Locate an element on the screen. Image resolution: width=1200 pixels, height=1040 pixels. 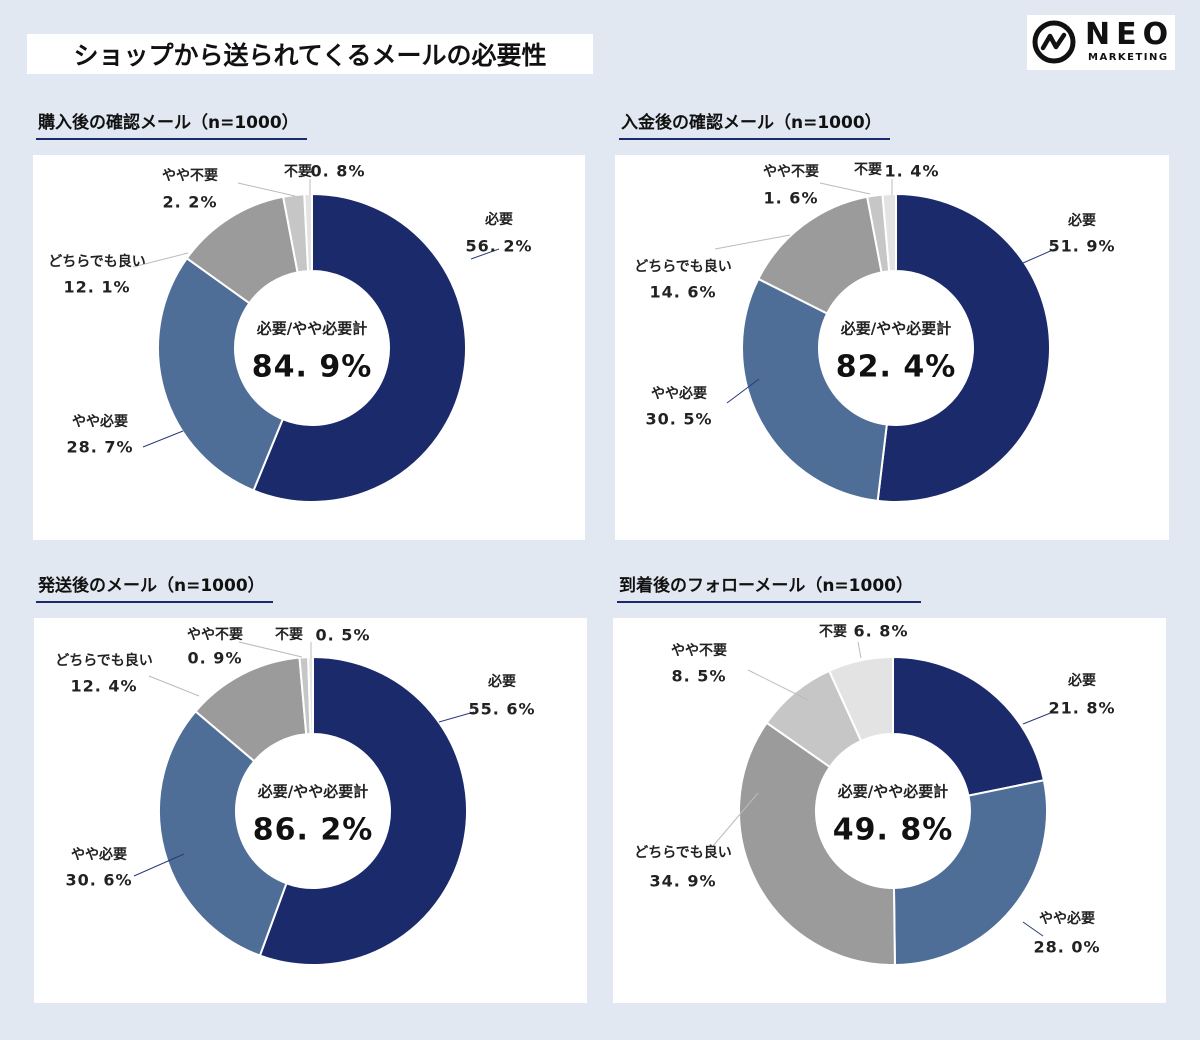
slice-value-somewhat-unneeded: 1. 6% is located at coordinates (791, 198).